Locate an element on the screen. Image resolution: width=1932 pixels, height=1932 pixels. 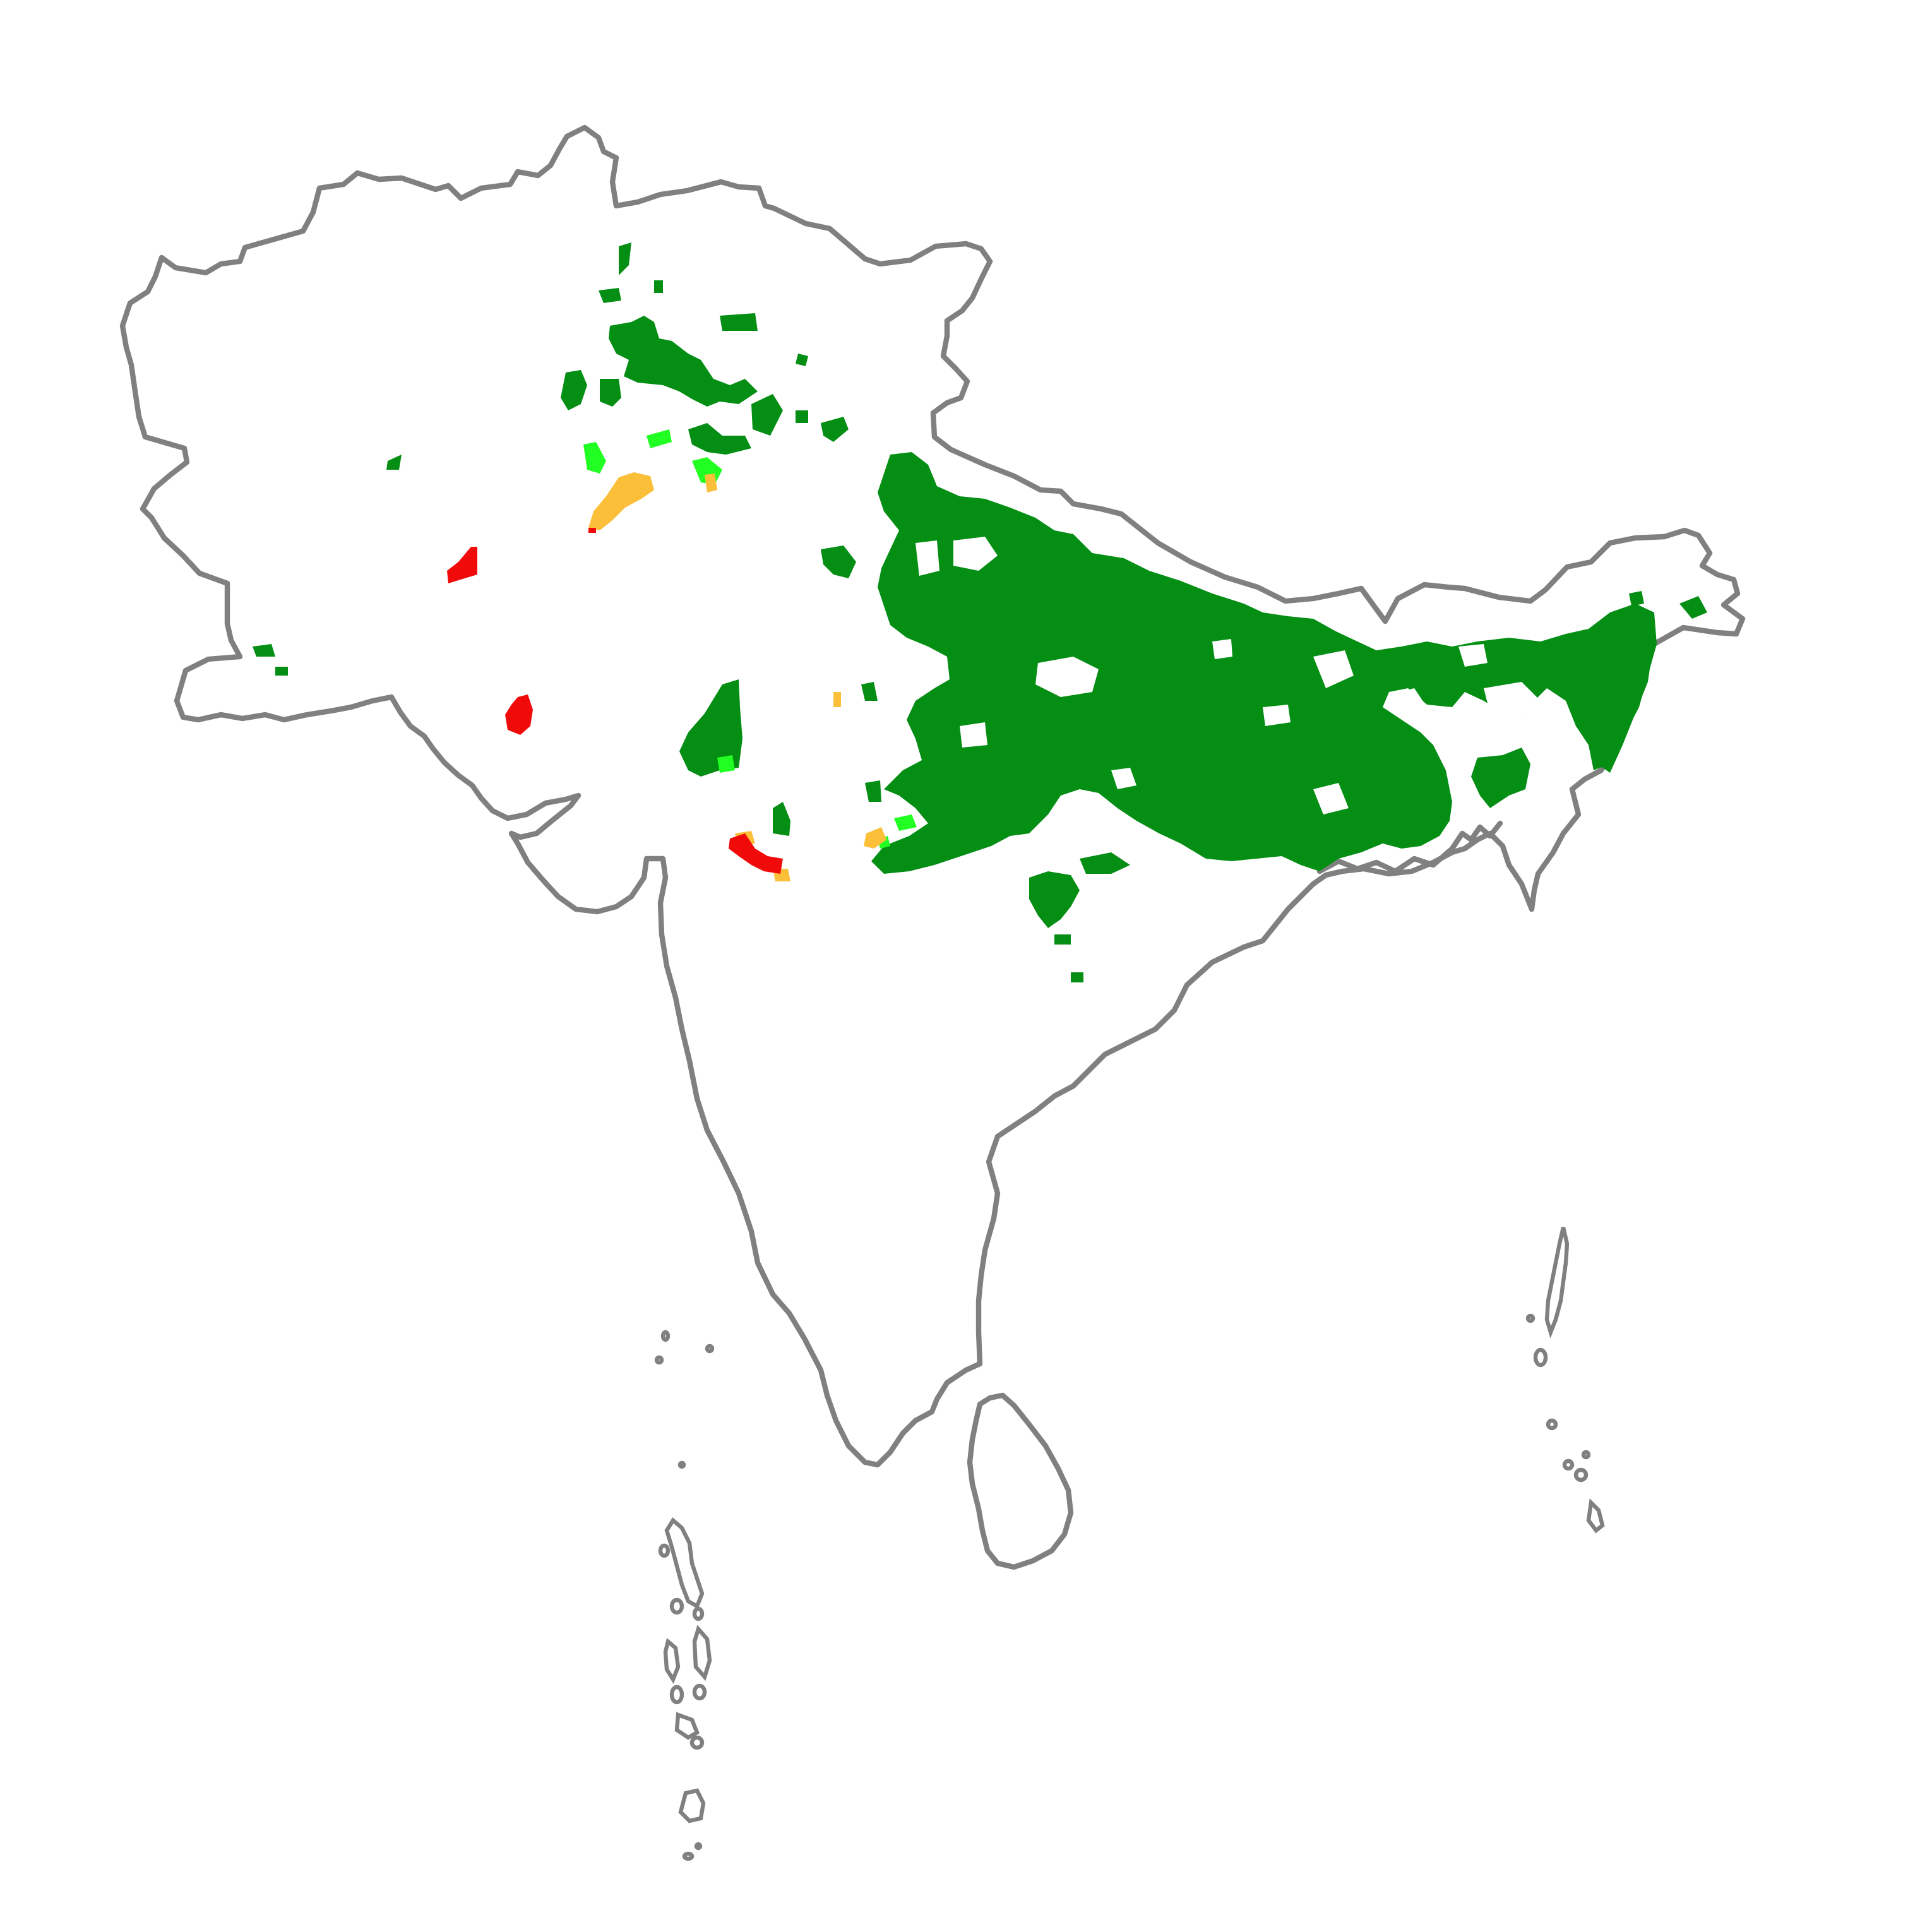
patches-orange is located at coordinates (737, 676).